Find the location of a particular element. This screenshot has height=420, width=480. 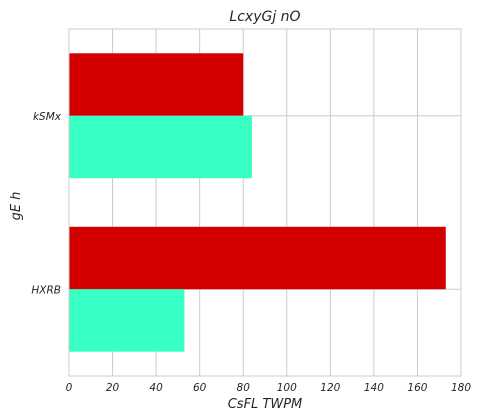

y-tick-label: kSMx is located at coordinates (47, 117).